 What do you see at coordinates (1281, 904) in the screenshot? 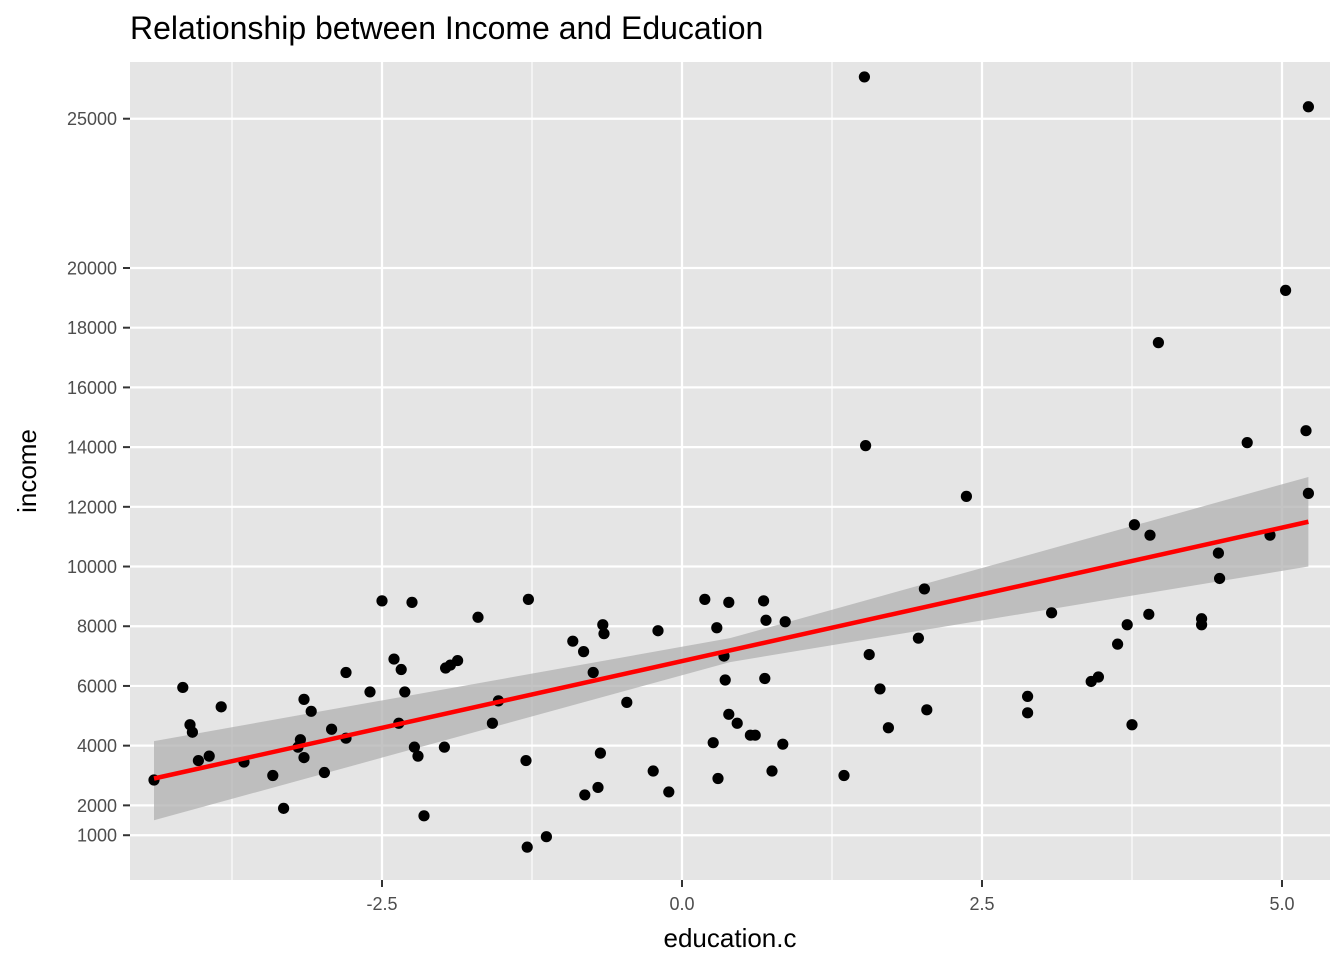
I see `x-tick-label: 5.0` at bounding box center [1281, 904].